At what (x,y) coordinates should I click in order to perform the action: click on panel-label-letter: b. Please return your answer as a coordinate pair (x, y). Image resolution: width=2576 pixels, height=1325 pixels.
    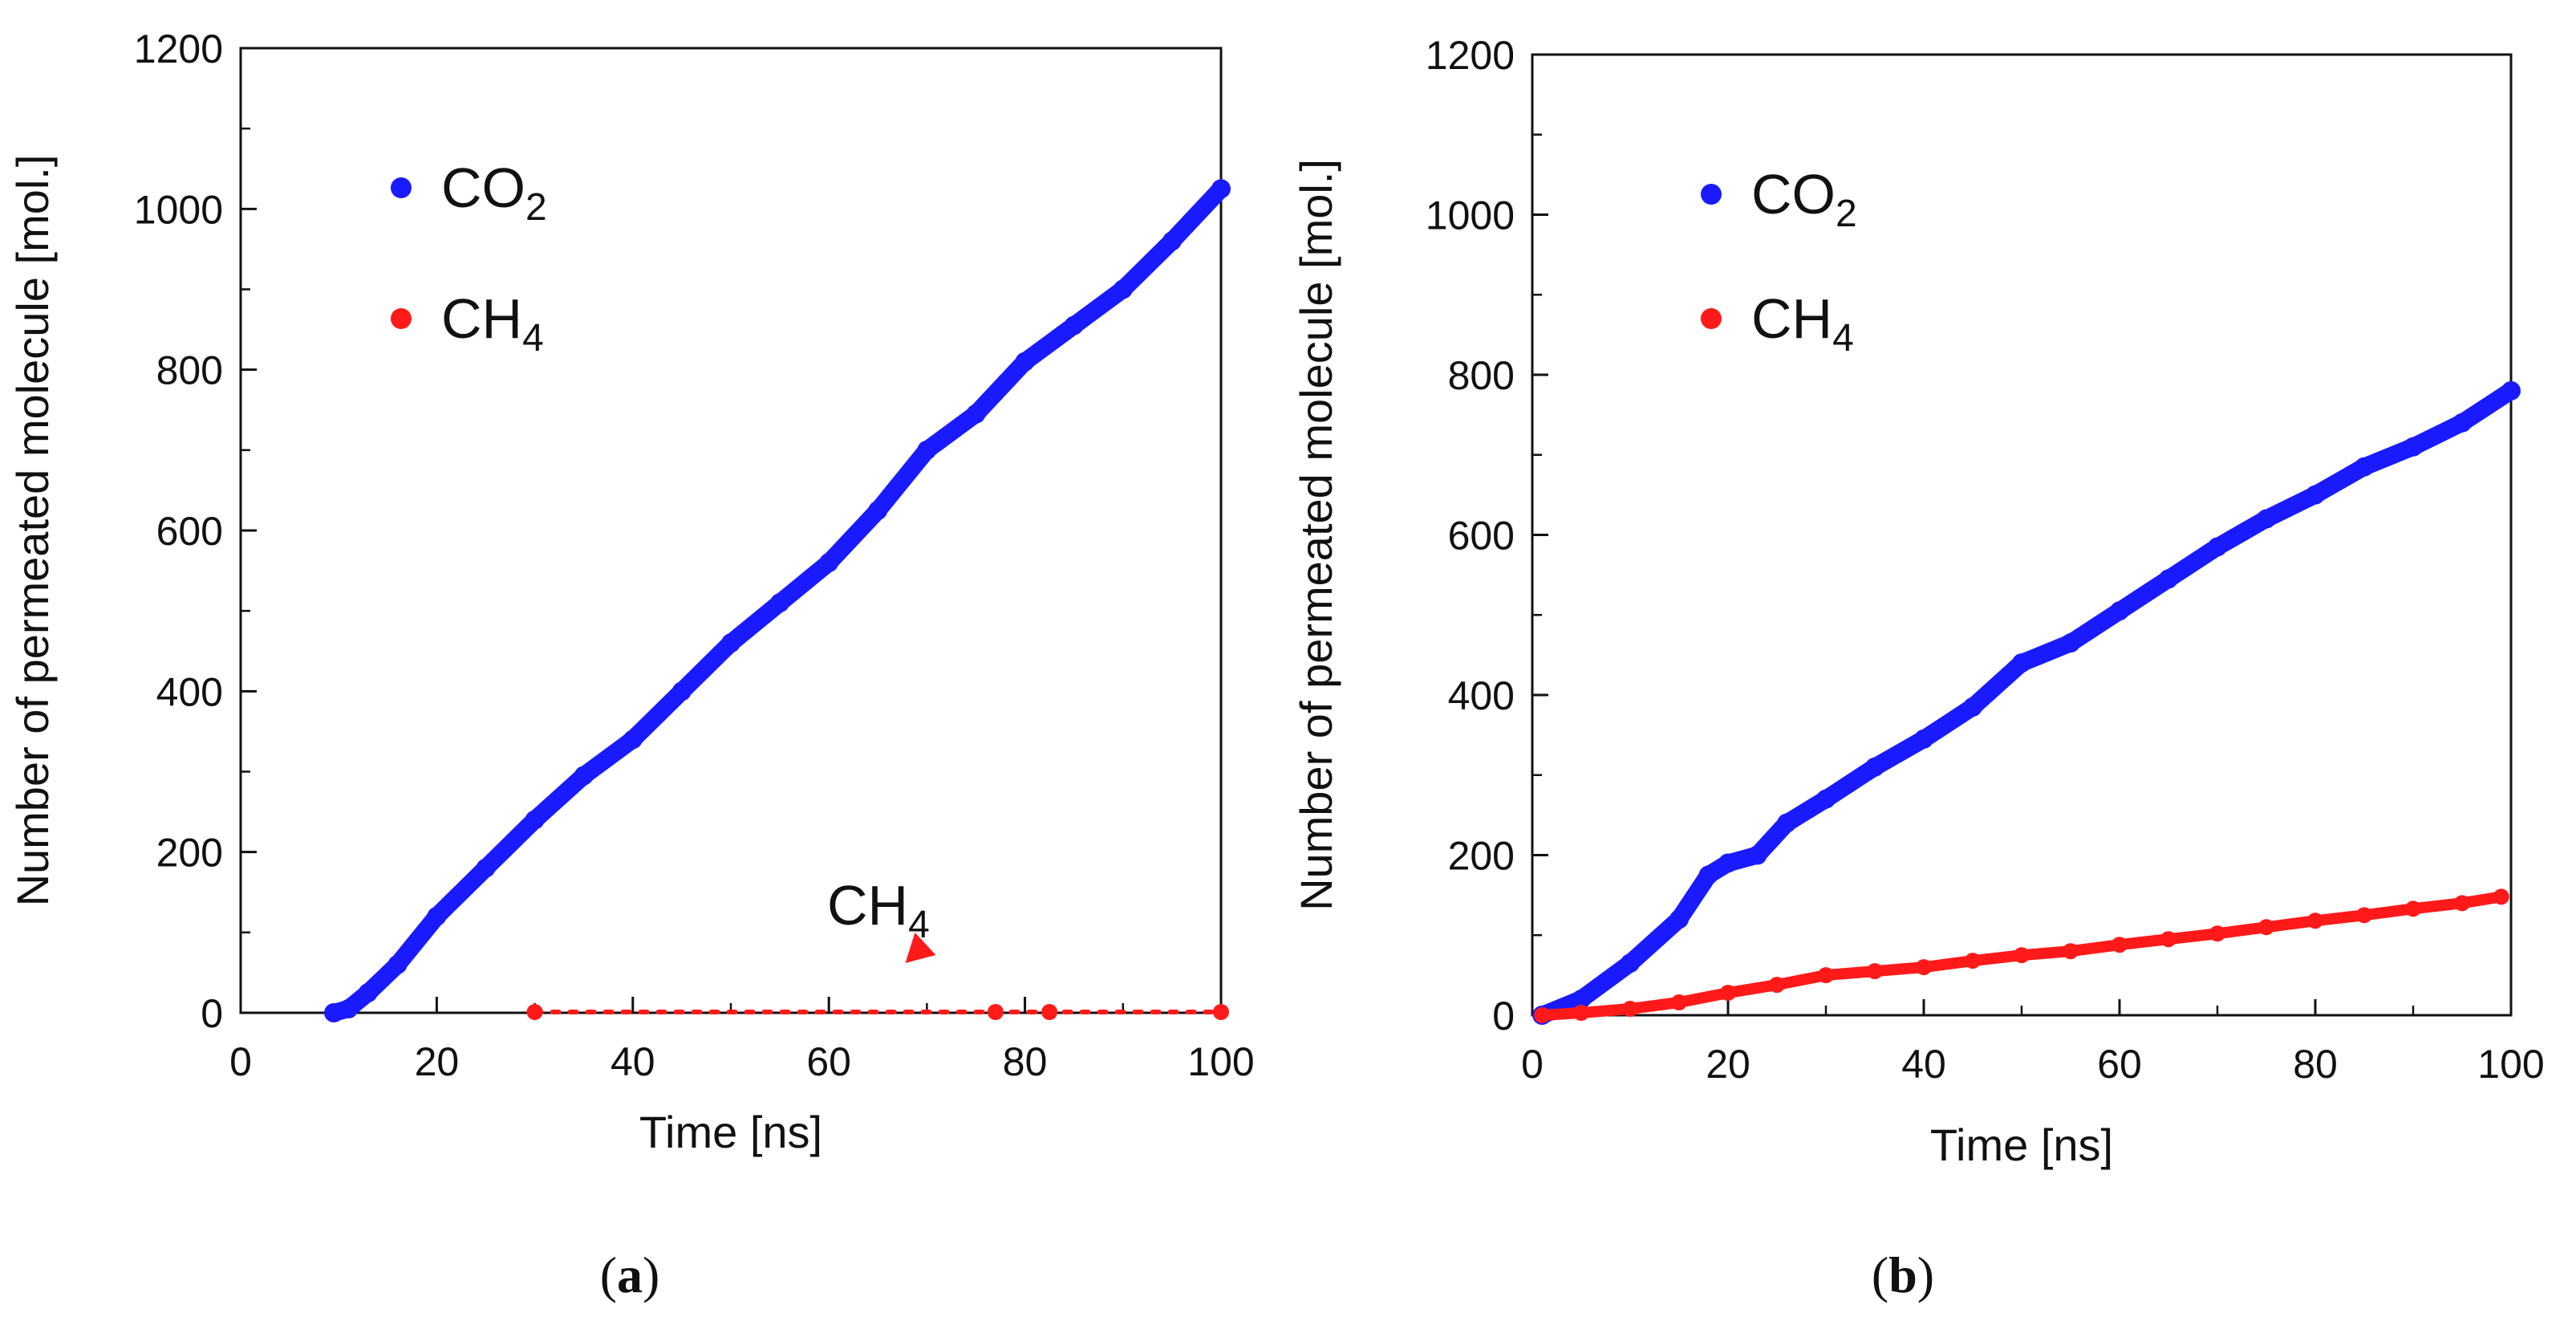
    Looking at the image, I should click on (1902, 1274).